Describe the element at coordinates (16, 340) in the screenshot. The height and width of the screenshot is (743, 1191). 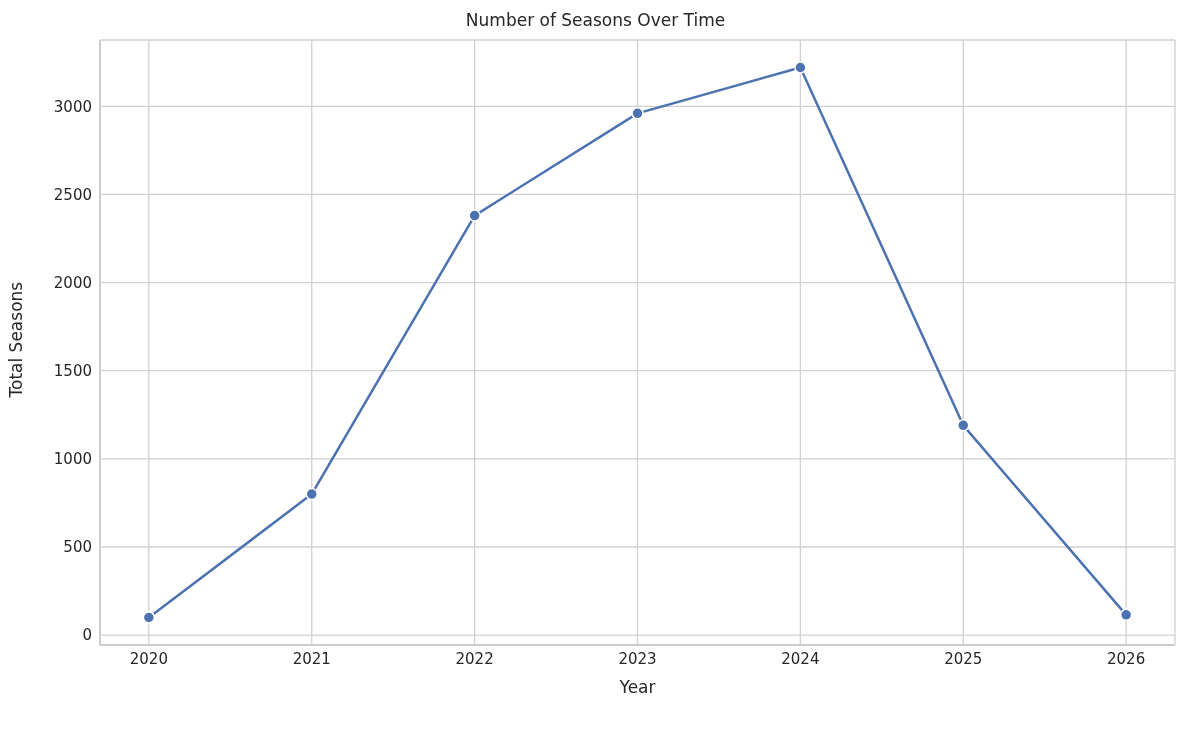
I see `y-axis-title: Total Seasons` at that location.